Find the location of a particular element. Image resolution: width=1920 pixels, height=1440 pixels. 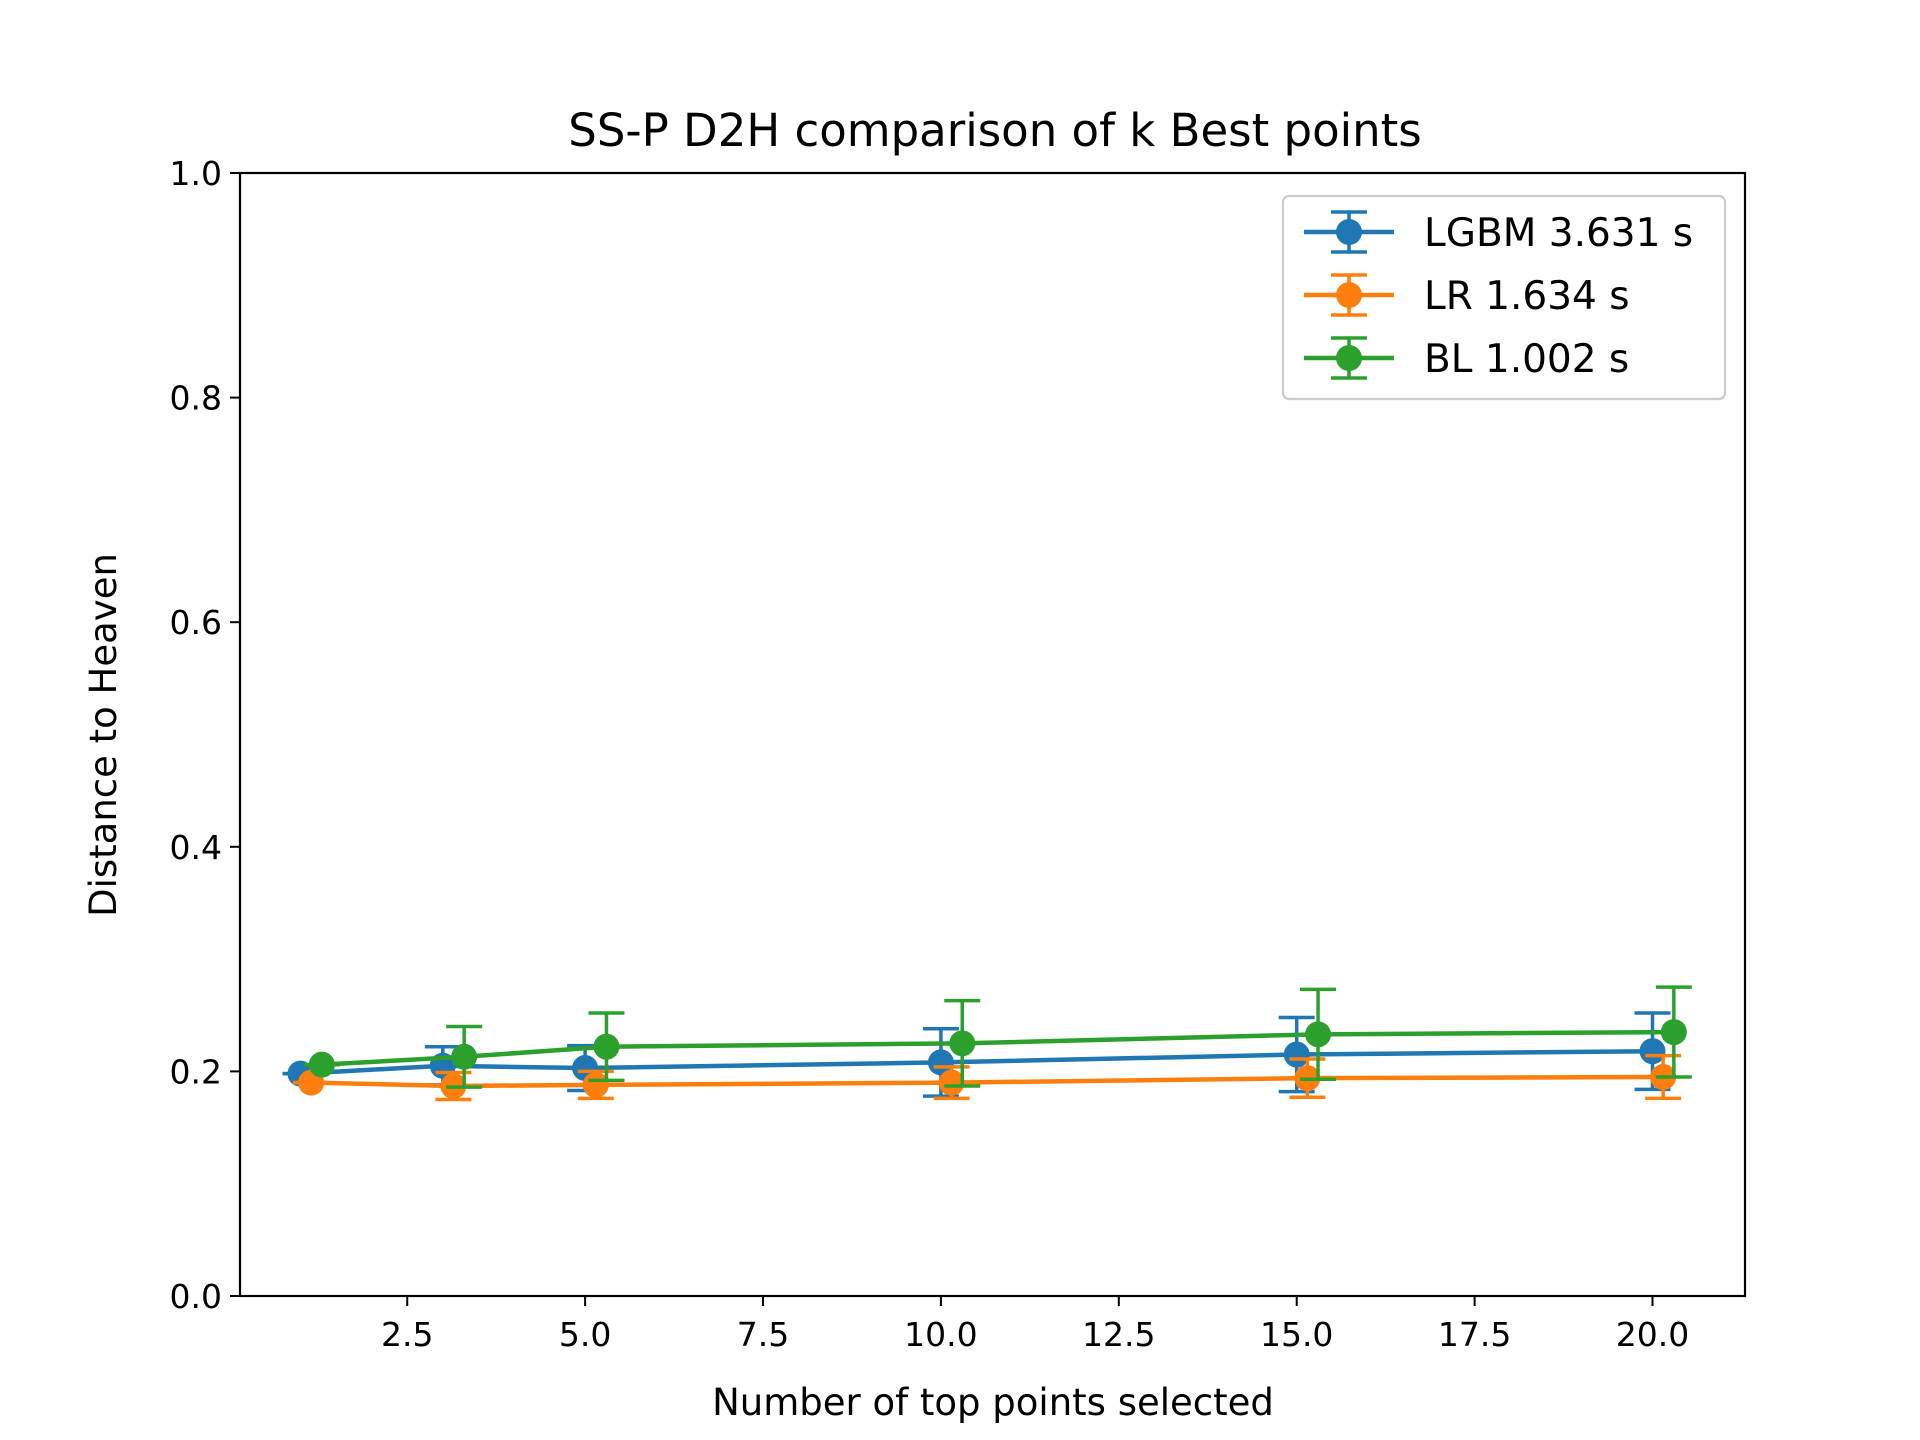

plot-area is located at coordinates (987, 1043).